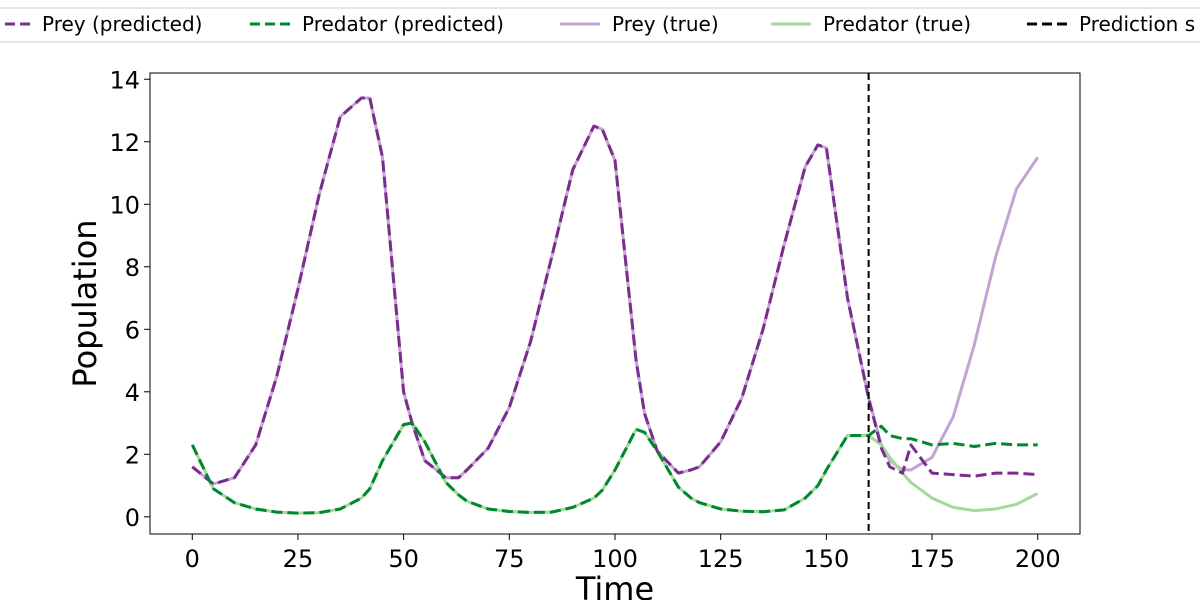 This screenshot has width=1200, height=600. What do you see at coordinates (124, 205) in the screenshot?
I see `y-tick-label: 10` at bounding box center [124, 205].